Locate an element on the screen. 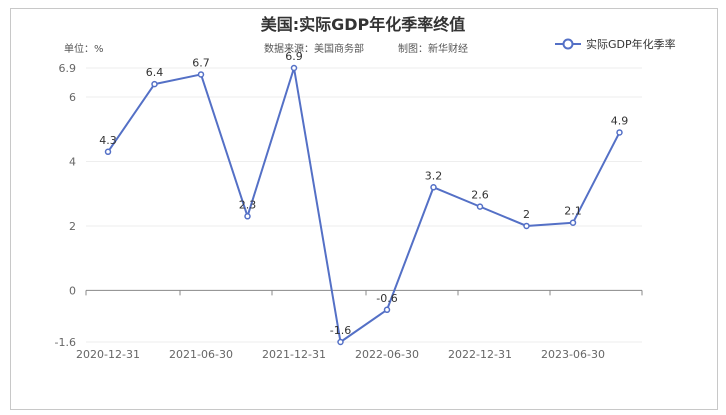 The height and width of the screenshot is (415, 726). x-tick-label: 2021-12-31 is located at coordinates (294, 354).